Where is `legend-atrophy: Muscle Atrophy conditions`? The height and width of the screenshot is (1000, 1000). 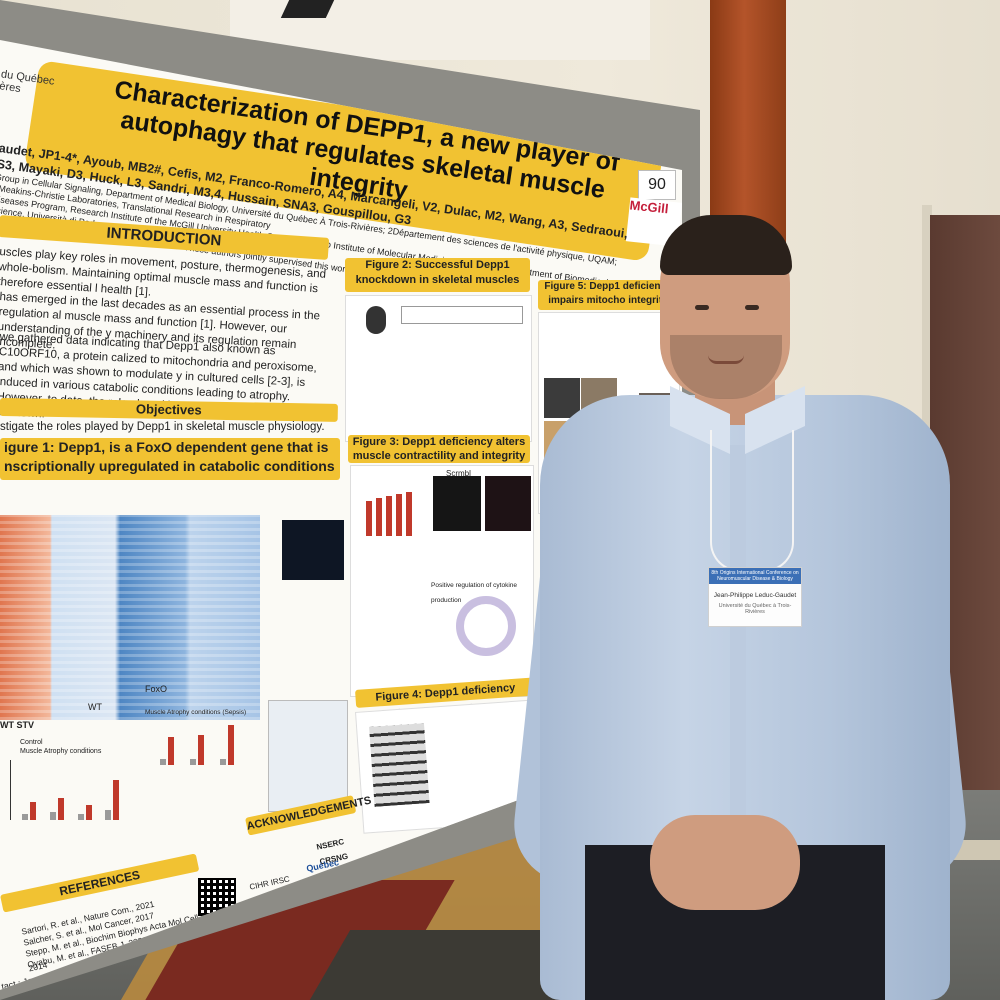 legend-atrophy: Muscle Atrophy conditions is located at coordinates (61, 751).